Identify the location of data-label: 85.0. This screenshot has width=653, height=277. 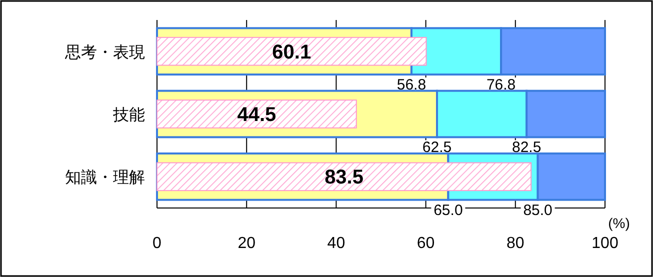
(537, 210).